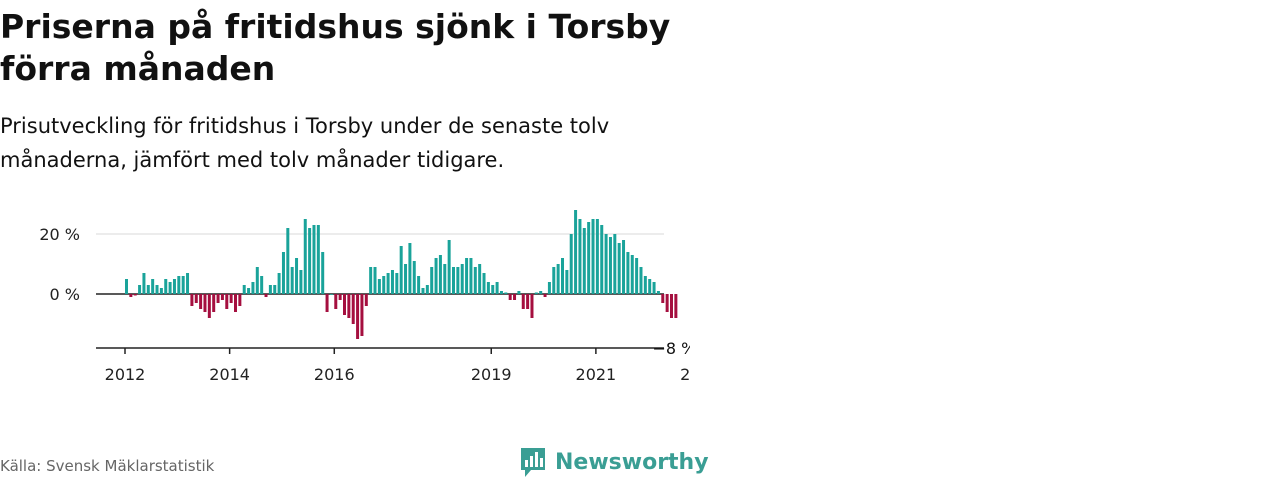 This screenshot has width=1280, height=480. What do you see at coordinates (632, 462) in the screenshot?
I see `brand-name: Newsworthy` at bounding box center [632, 462].